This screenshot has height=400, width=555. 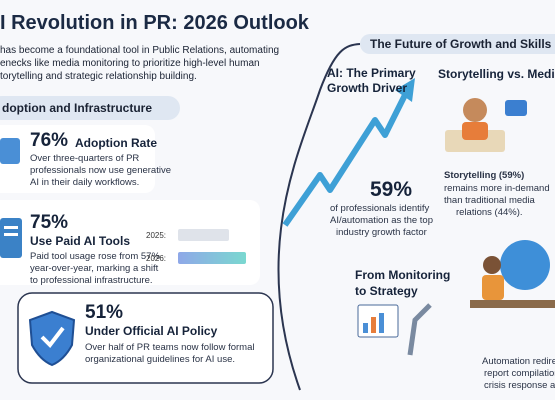 What do you see at coordinates (49, 140) in the screenshot?
I see `stat-value: 76%` at bounding box center [49, 140].